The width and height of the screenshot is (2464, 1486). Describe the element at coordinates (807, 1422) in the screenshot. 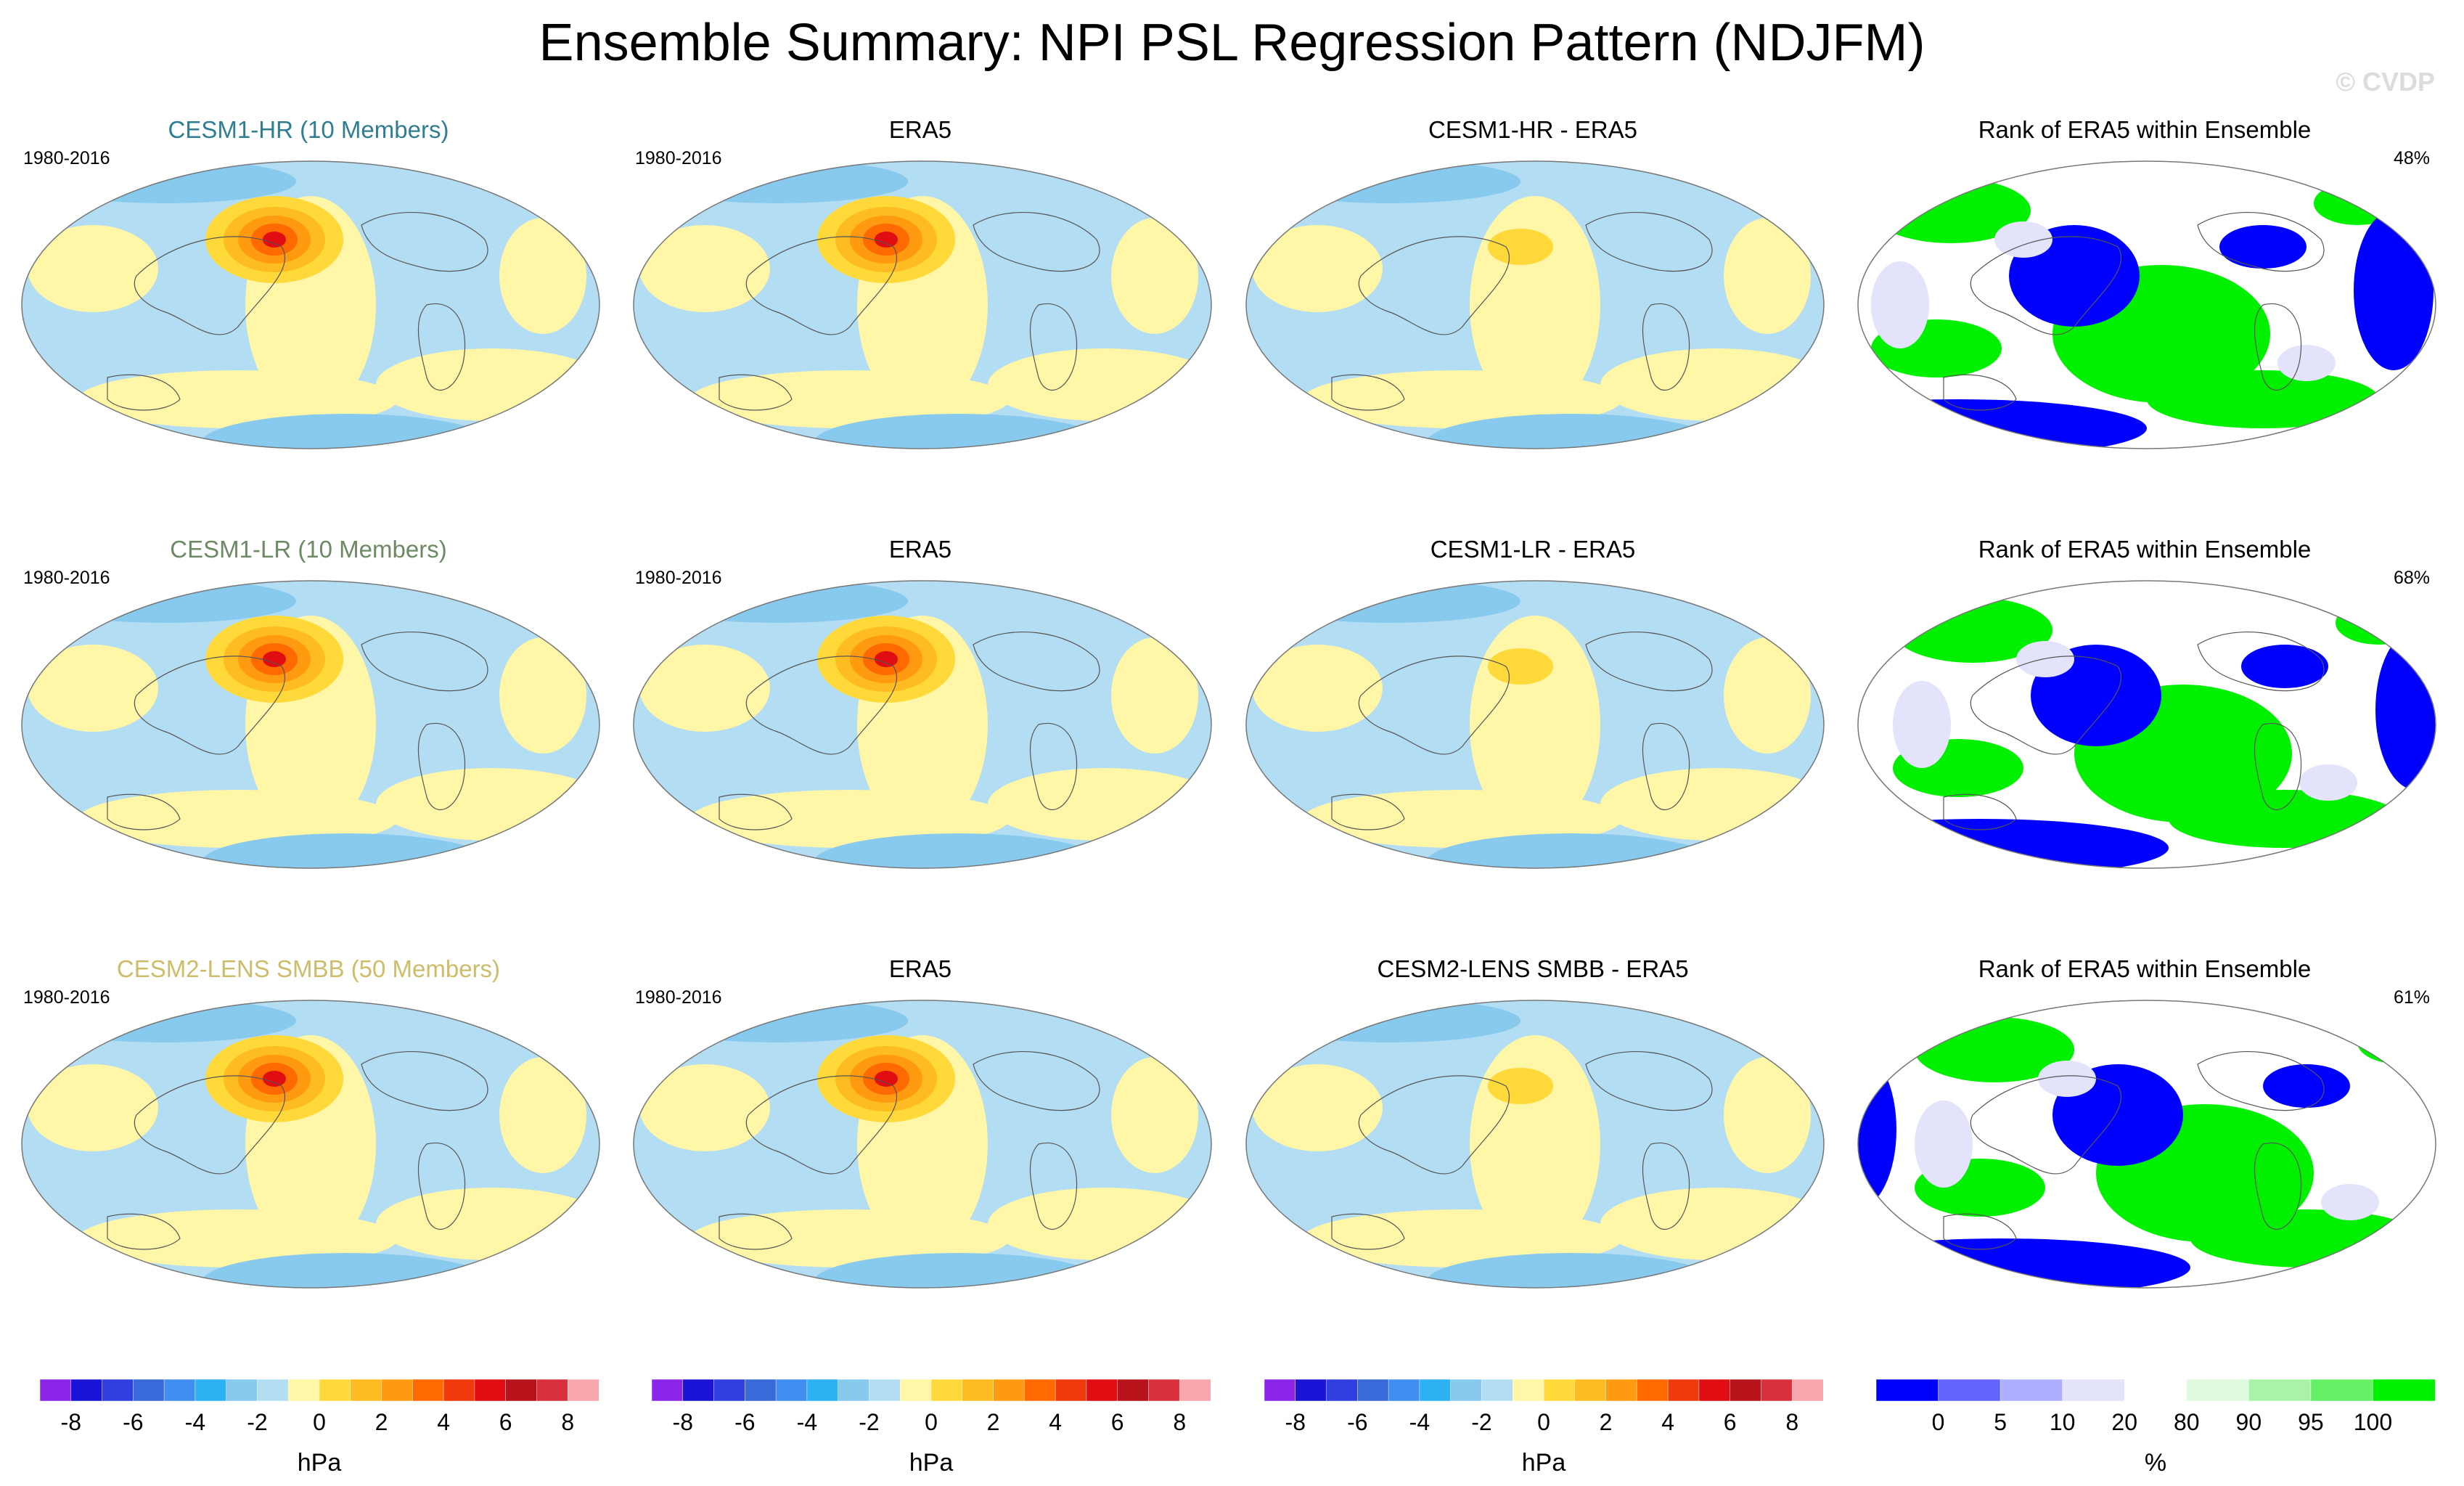

I see `colorbar-tick-label: -4` at that location.